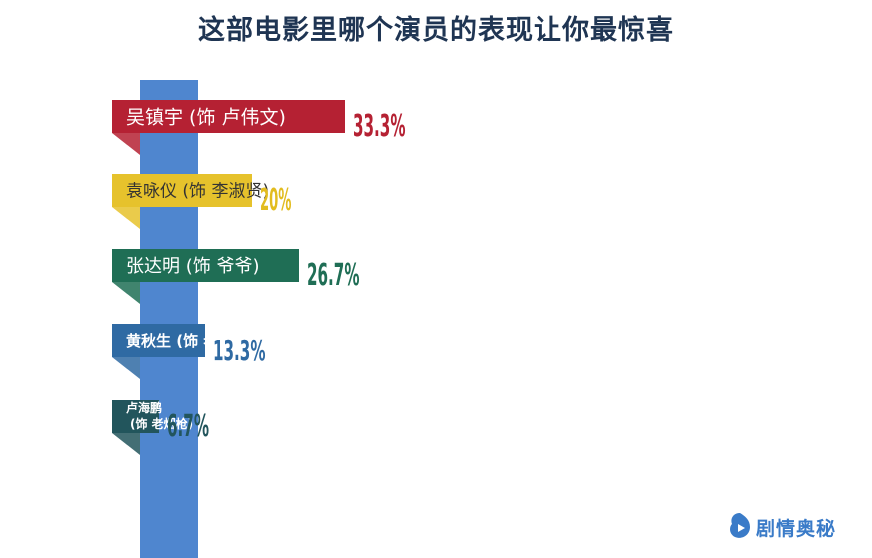 The image size is (872, 558). Describe the element at coordinates (276, 200) in the screenshot. I see `value-label: 20%` at that location.